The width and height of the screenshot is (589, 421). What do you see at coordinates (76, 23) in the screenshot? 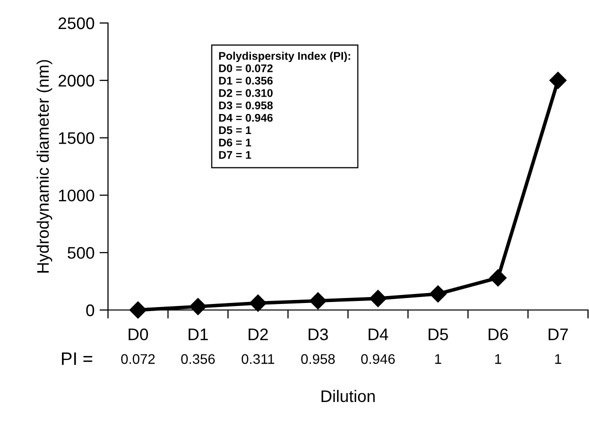
I see `y-tick-label: 2500` at bounding box center [76, 23].